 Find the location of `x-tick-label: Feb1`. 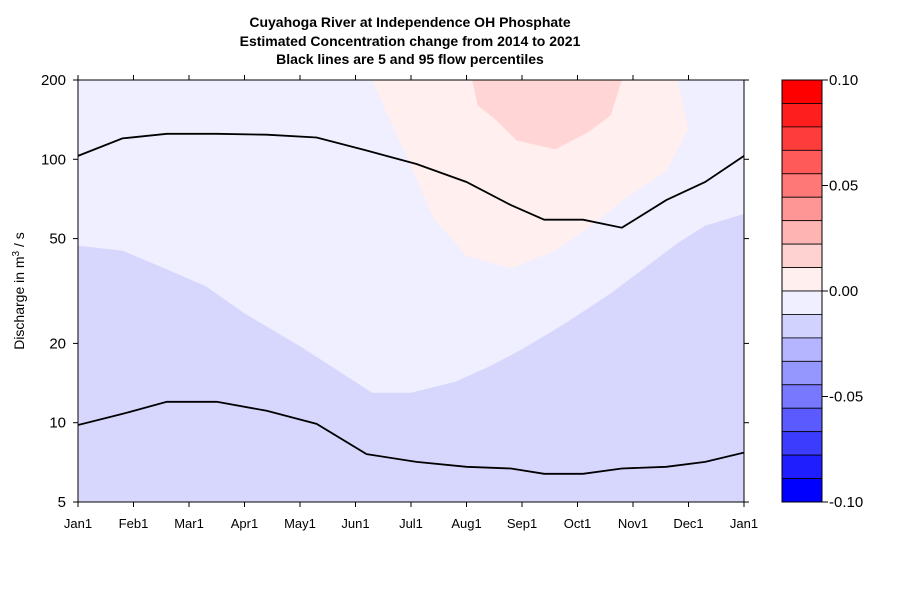

x-tick-label: Feb1 is located at coordinates (134, 523).